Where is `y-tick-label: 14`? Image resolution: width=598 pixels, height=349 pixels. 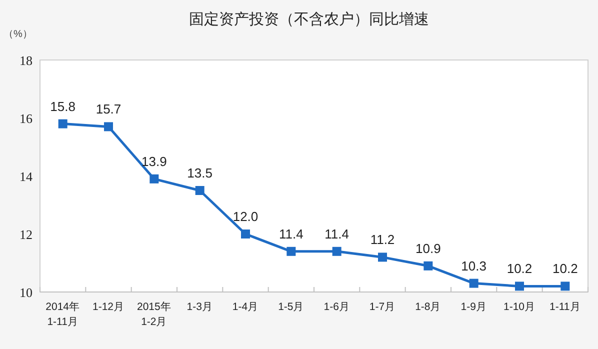 y-tick-label: 14 is located at coordinates (26, 176).